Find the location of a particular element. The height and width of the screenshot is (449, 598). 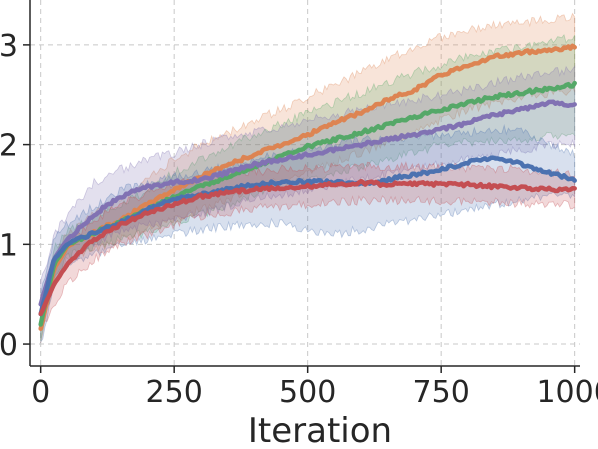

x-axis-label: Iteration is located at coordinates (320, 430).